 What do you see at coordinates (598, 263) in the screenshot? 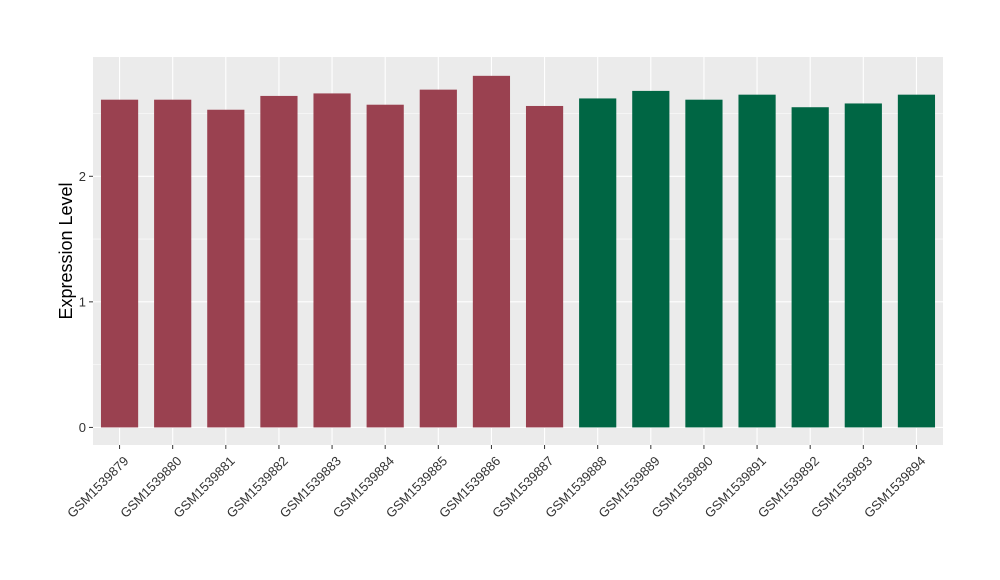
I see `bar-GSM1539888` at bounding box center [598, 263].